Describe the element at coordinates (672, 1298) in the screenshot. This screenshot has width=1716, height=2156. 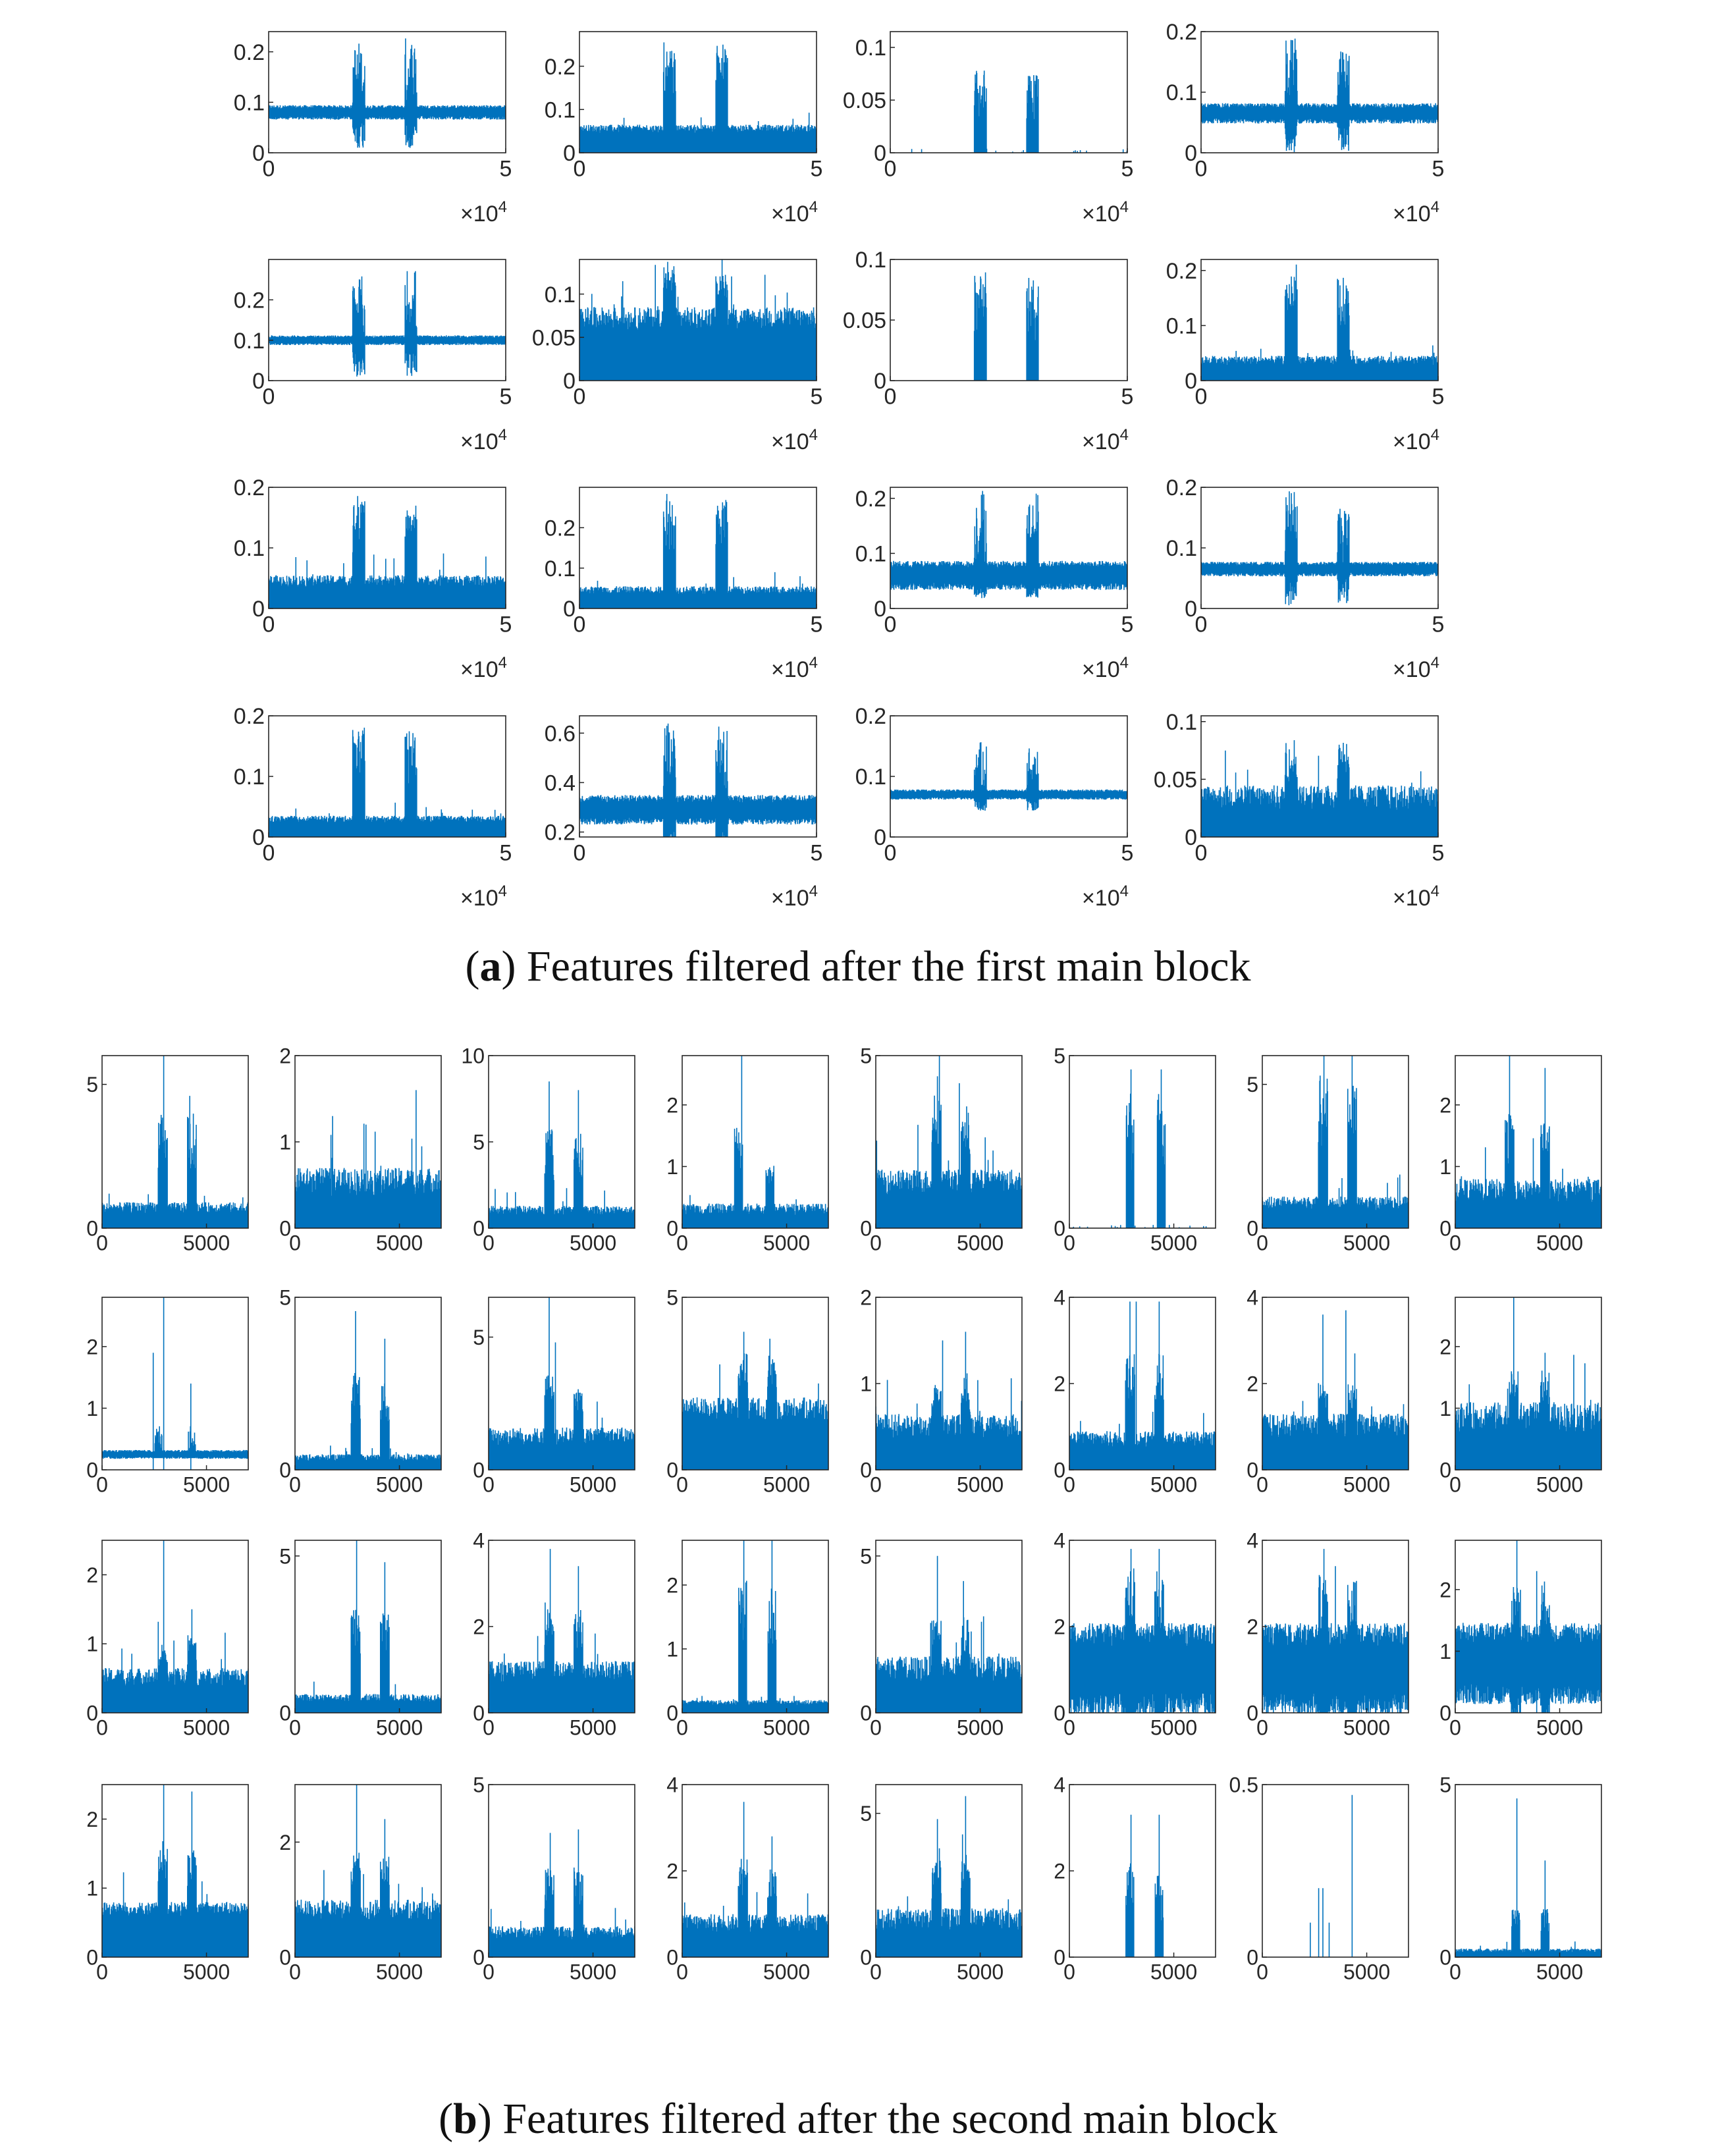
I see `y-tick-label: 5` at that location.